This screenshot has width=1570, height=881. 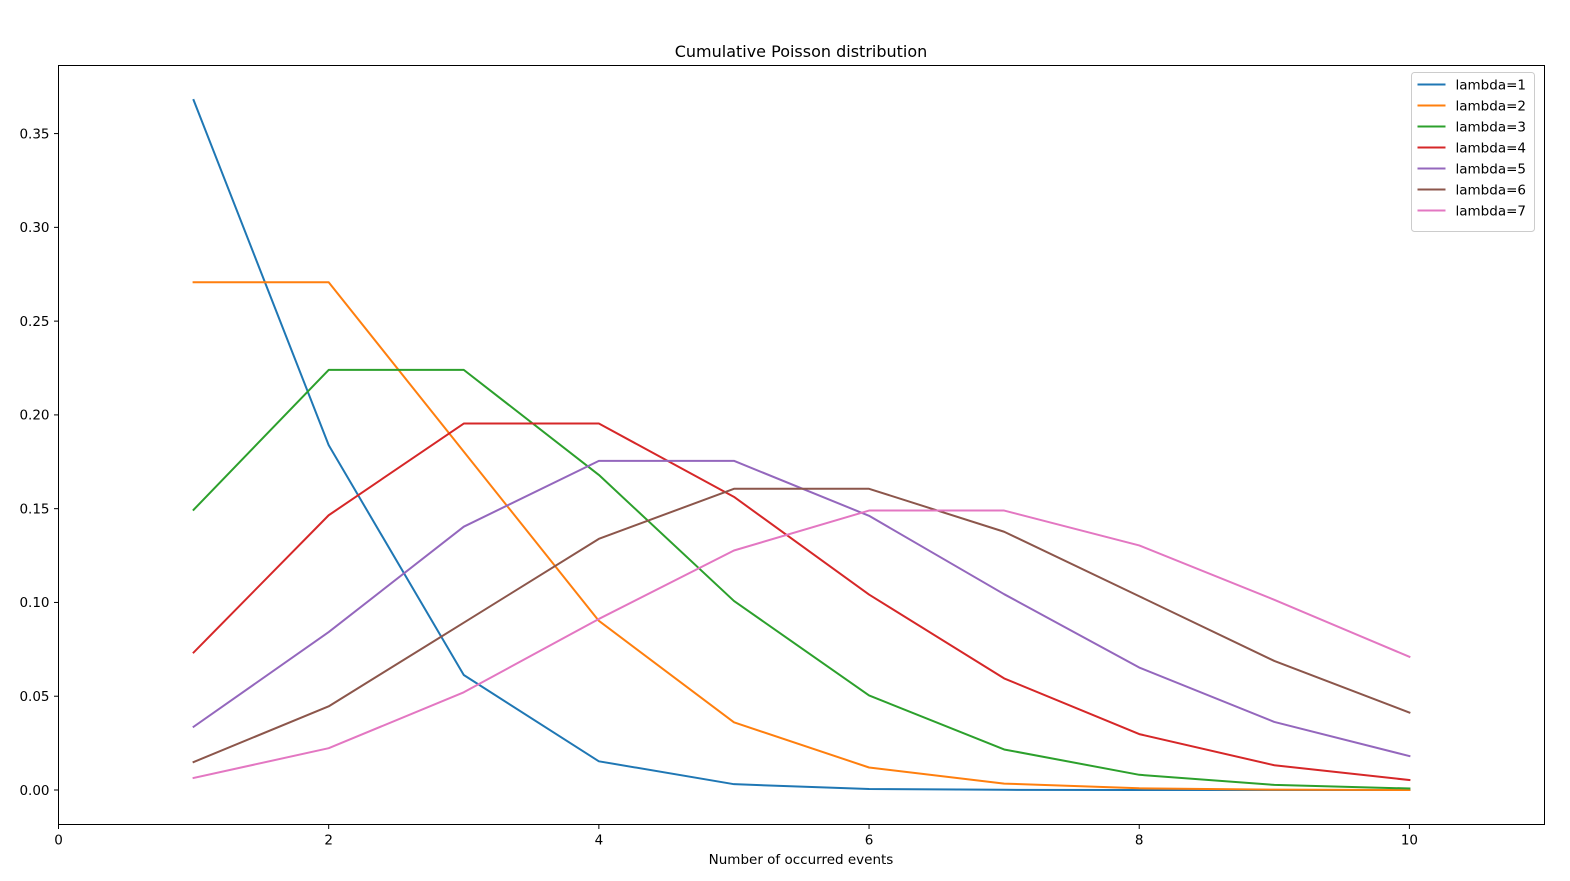 I want to click on x-tick-label: 10, so click(x=1409, y=841).